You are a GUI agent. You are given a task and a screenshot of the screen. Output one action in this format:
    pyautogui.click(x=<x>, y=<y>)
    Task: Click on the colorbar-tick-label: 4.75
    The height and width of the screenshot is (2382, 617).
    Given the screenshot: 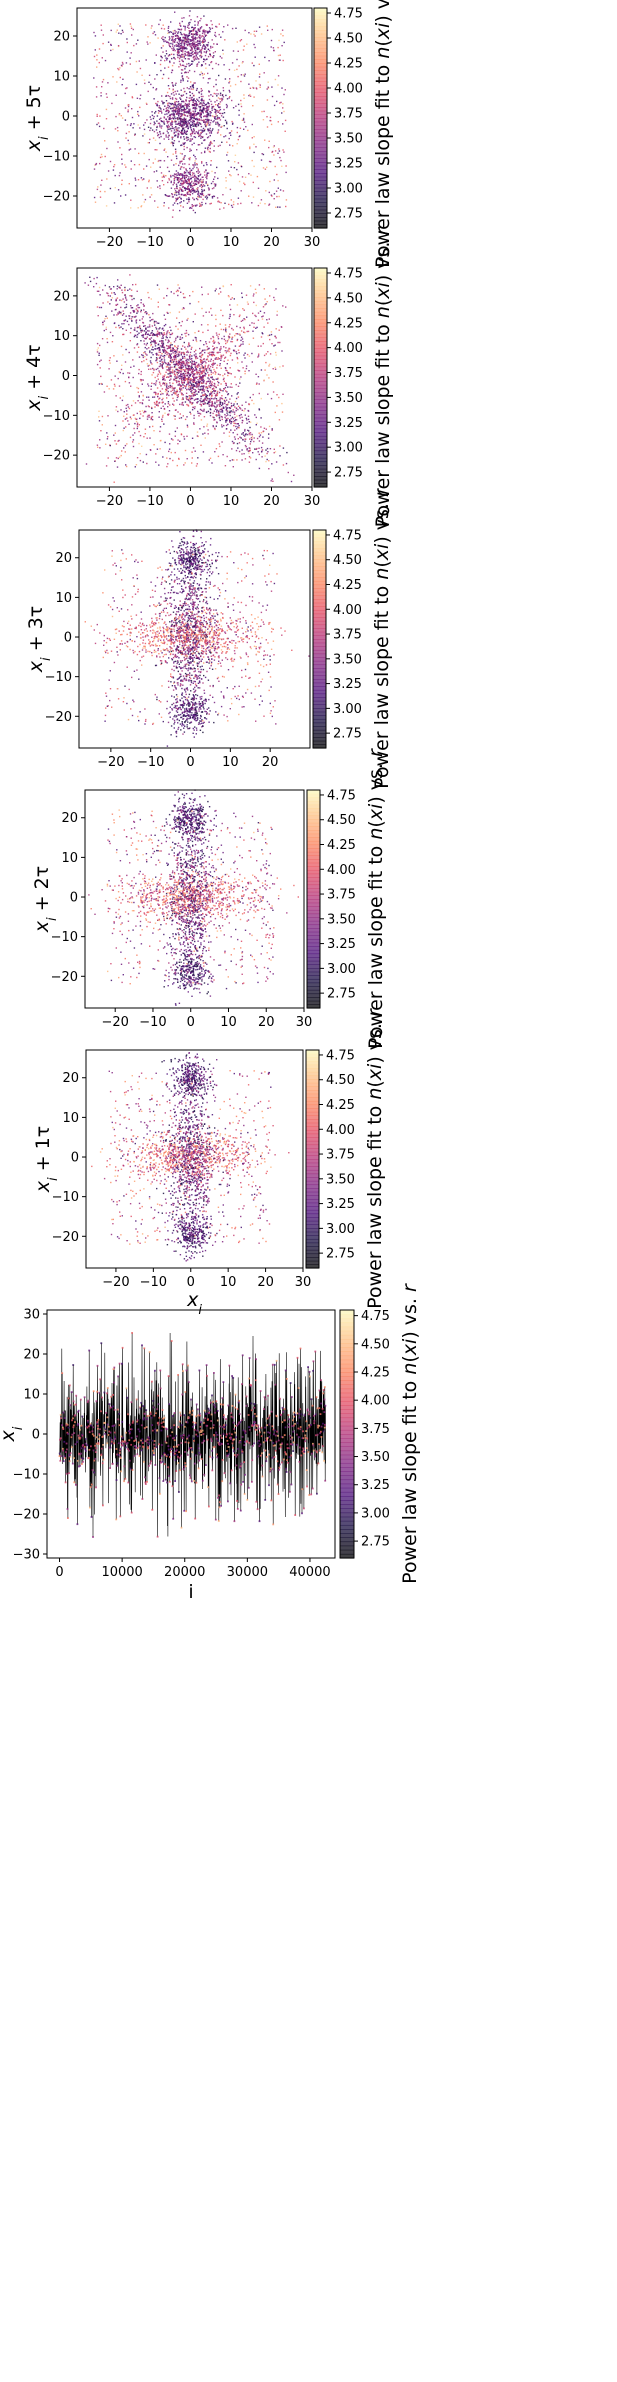 What is the action you would take?
    pyautogui.click(x=348, y=14)
    